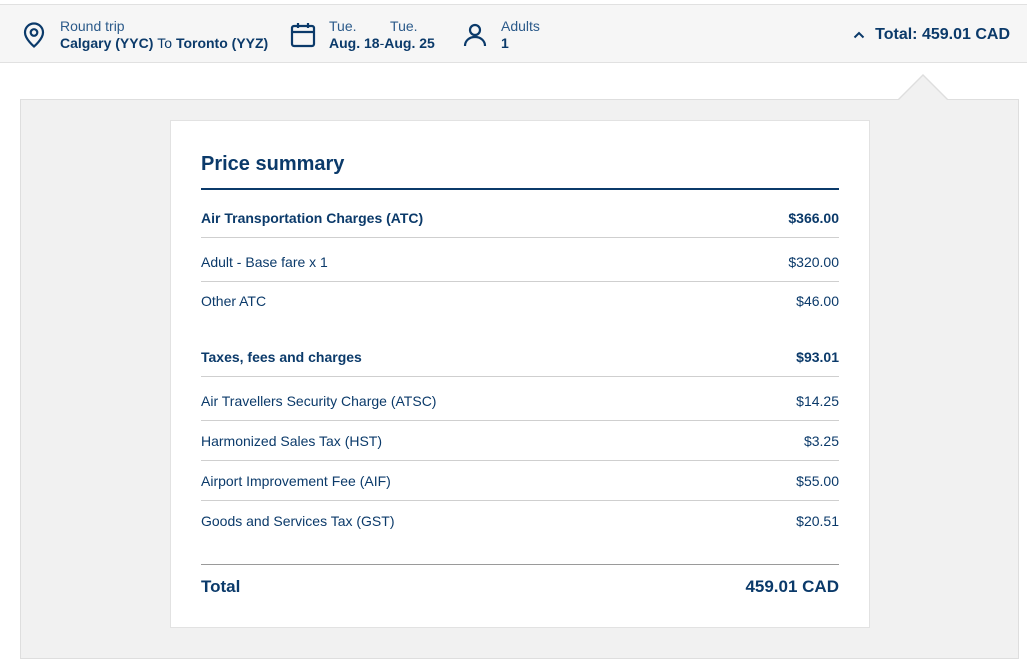 Image resolution: width=1027 pixels, height=659 pixels. Describe the element at coordinates (264, 261) in the screenshot. I see `base-fare-label: Adult - Base fare x 1` at that location.